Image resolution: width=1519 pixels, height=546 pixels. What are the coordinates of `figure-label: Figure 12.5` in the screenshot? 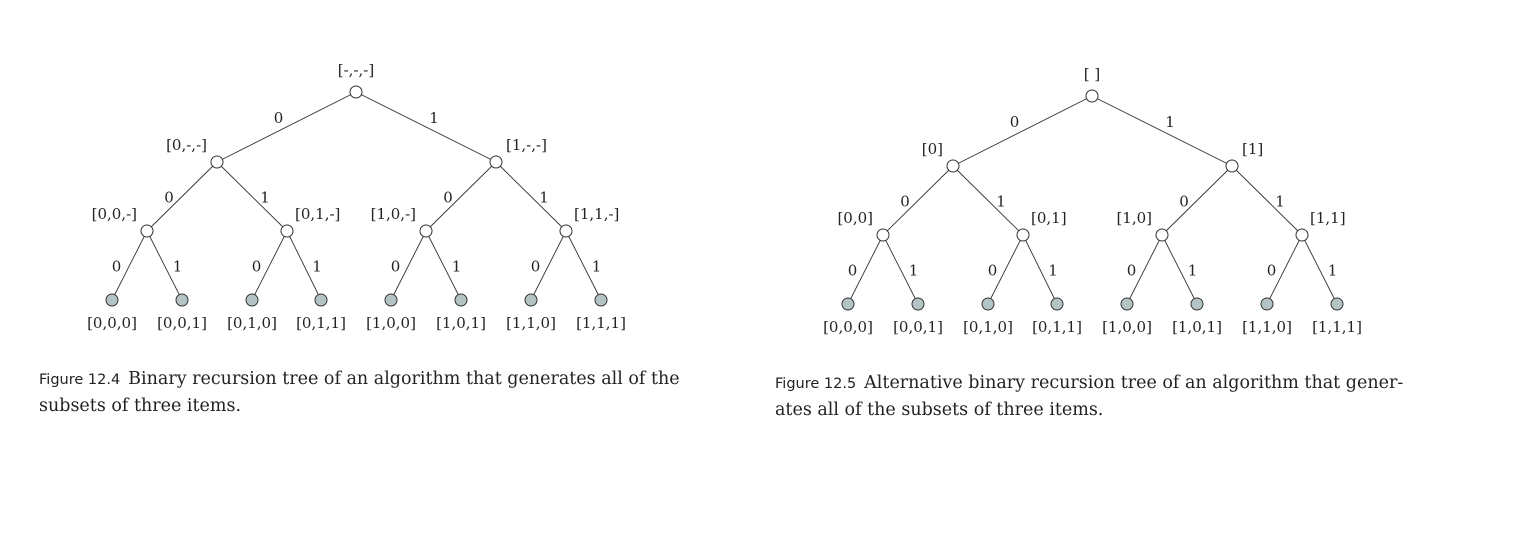 It's located at (816, 384).